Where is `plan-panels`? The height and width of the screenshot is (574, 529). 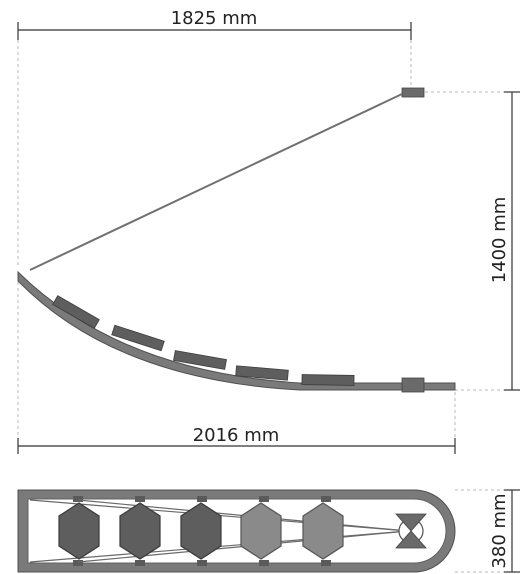
plan-panels is located at coordinates (201, 531).